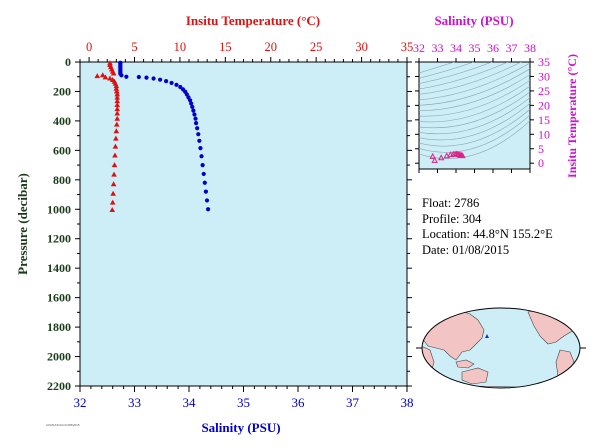 Image resolution: width=601 pixels, height=448 pixels. Describe the element at coordinates (225, 47) in the screenshot. I see `temperature-tick-label: 15` at that location.